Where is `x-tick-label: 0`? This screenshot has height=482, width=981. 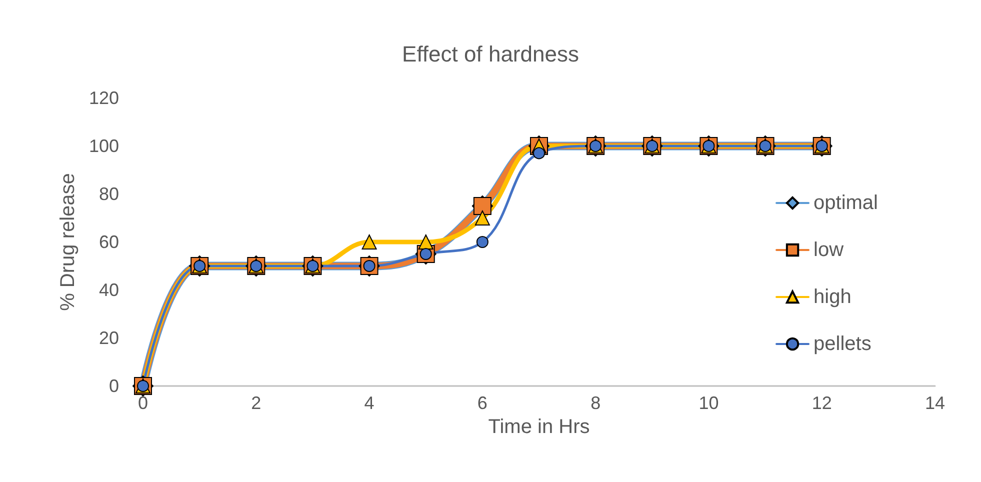
x-tick-label: 0 is located at coordinates (143, 403).